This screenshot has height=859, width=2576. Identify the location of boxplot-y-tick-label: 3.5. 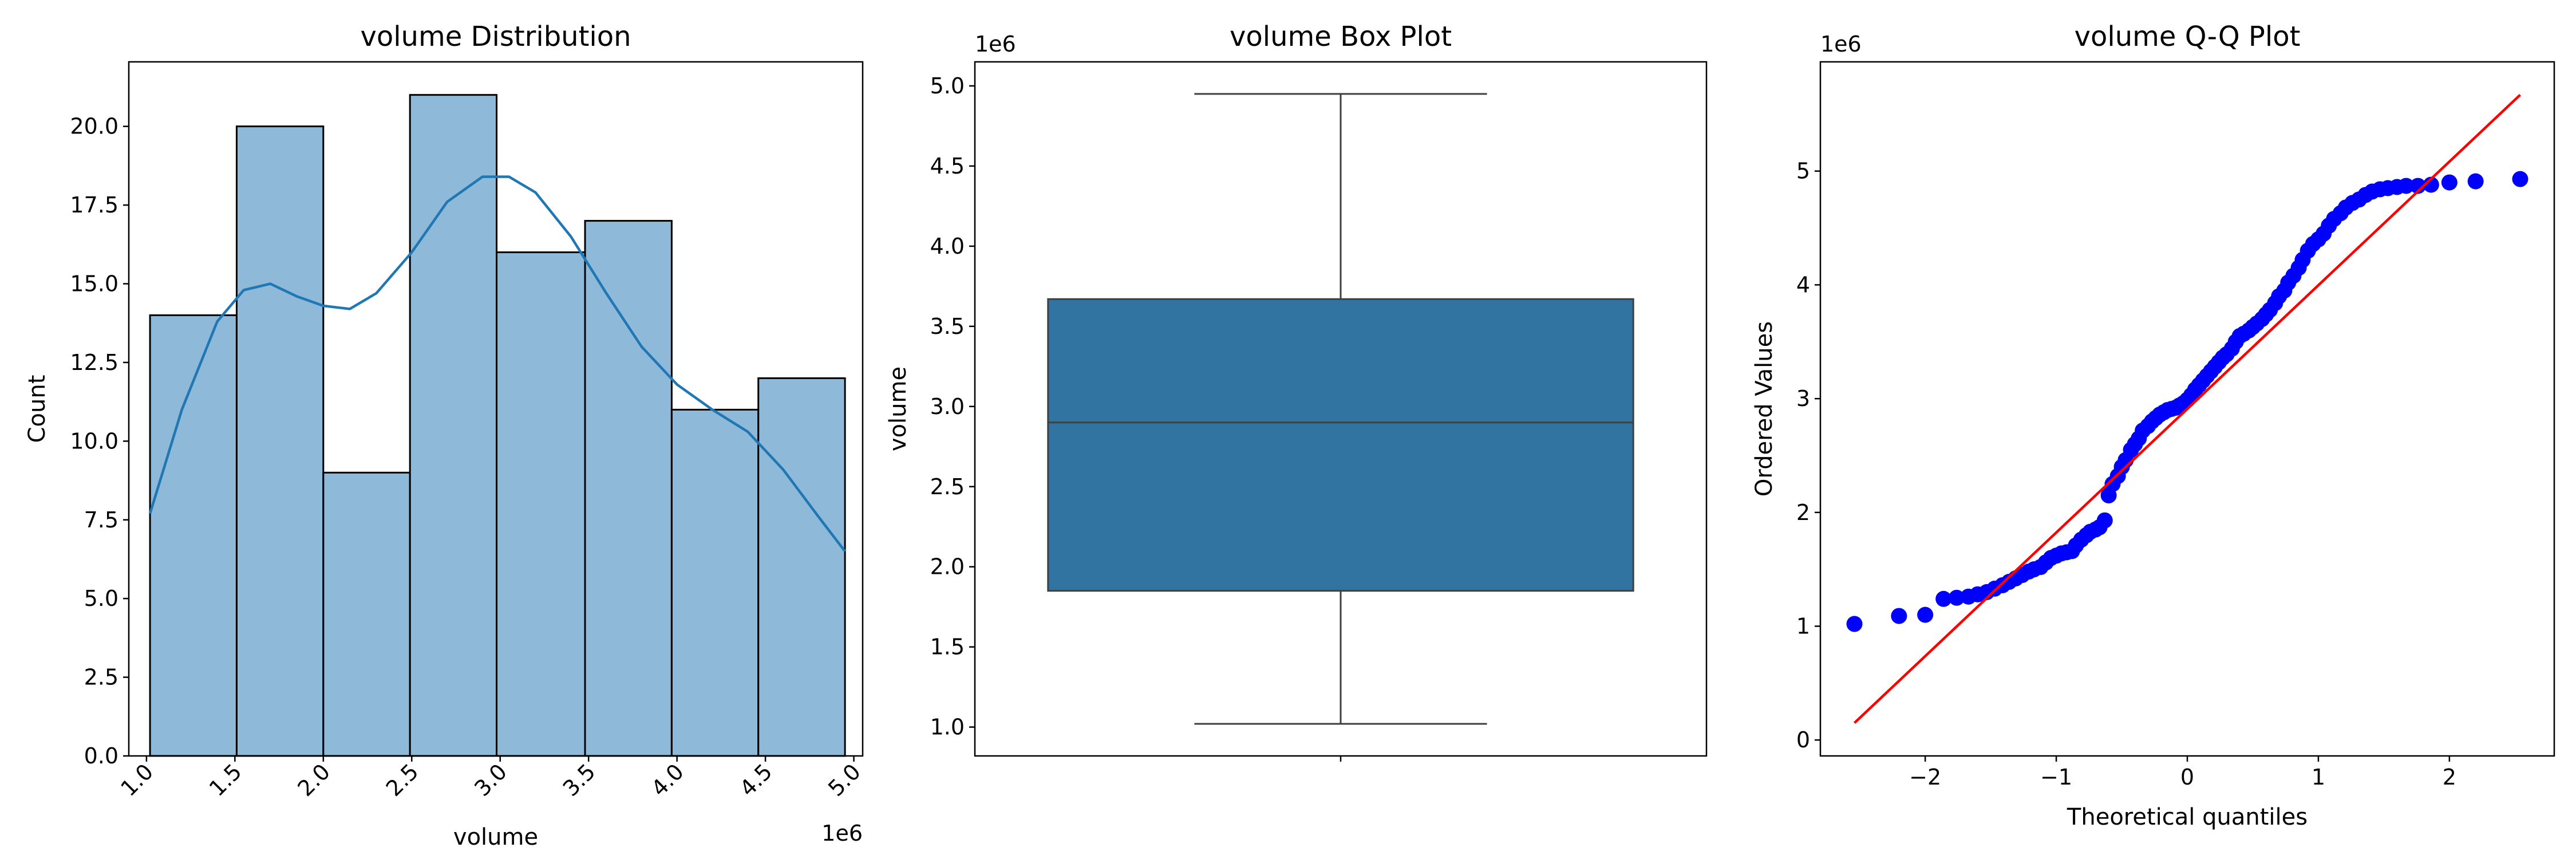
(947, 326).